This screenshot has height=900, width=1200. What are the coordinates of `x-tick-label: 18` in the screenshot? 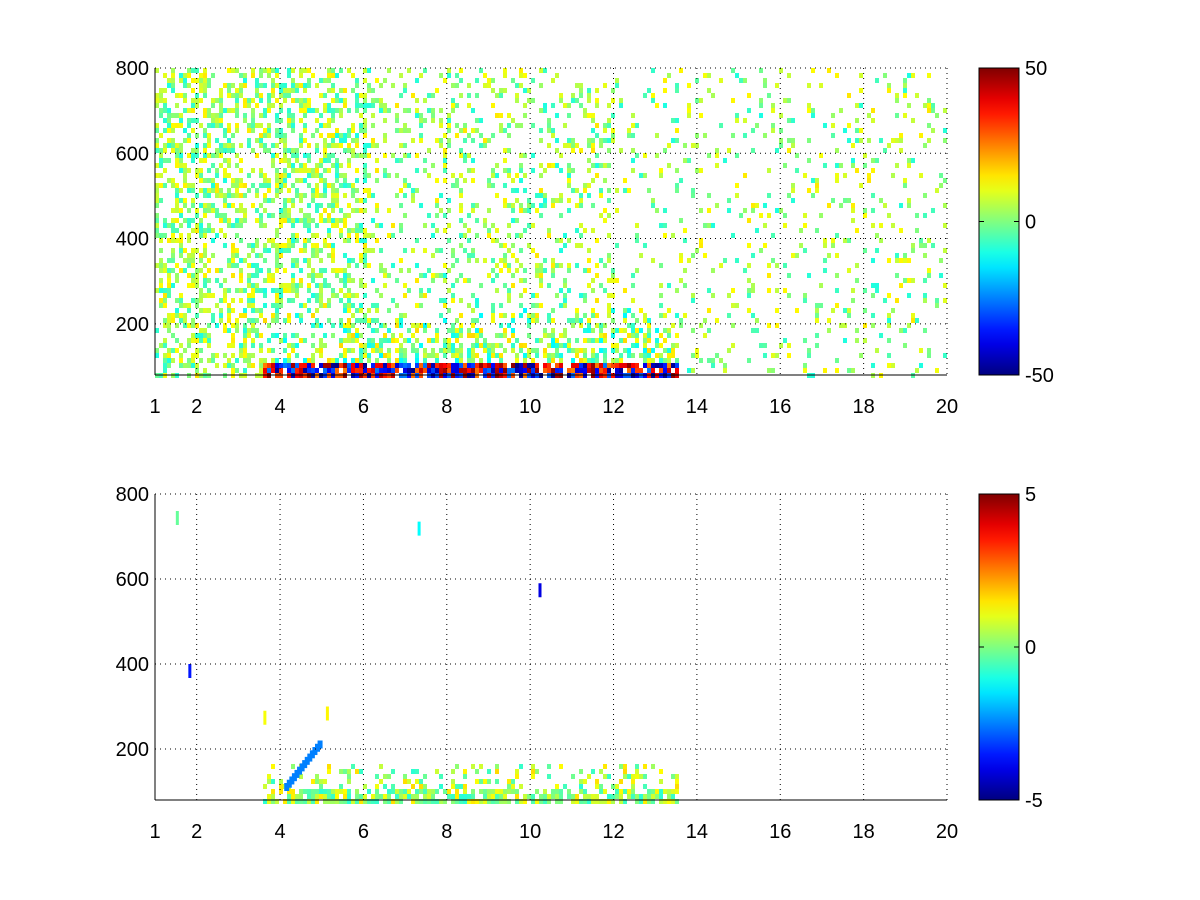 It's located at (864, 832).